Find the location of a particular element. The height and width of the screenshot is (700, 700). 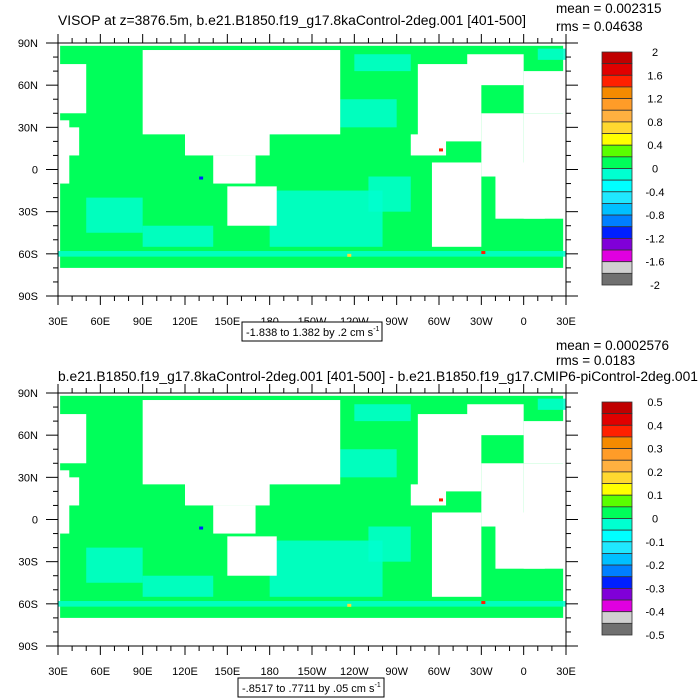

contour-info-text: -.8517 to .7711 by .05 cm s-1 is located at coordinates (311, 688).